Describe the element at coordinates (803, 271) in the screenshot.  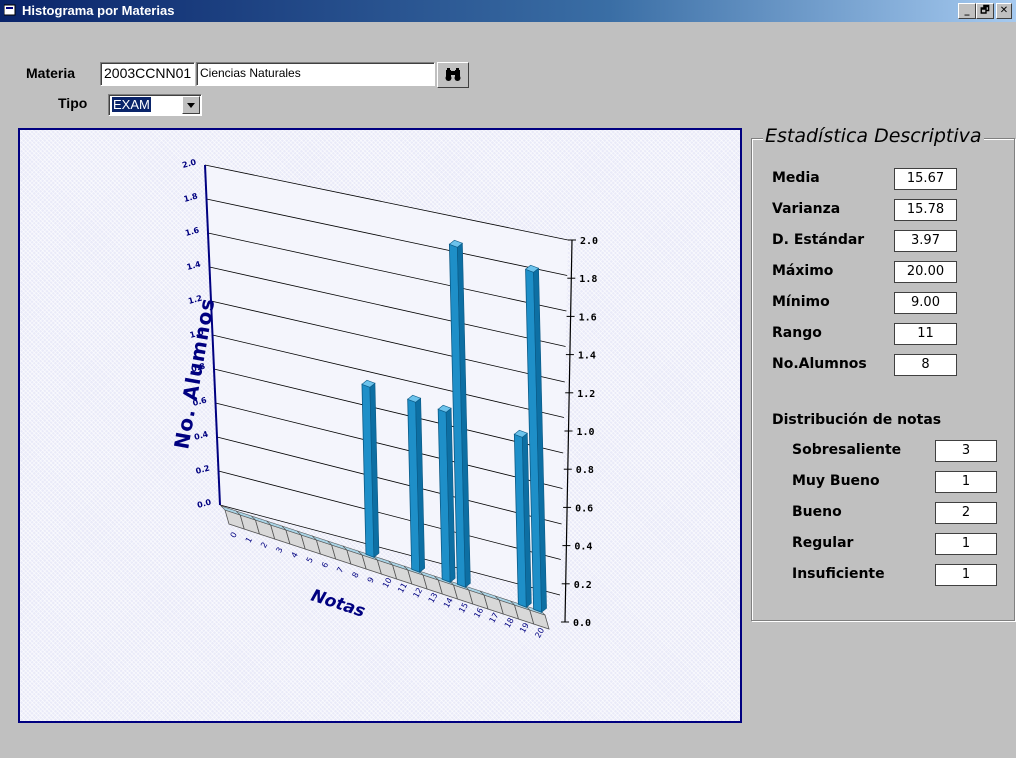
I see `stat-label: Máximo` at that location.